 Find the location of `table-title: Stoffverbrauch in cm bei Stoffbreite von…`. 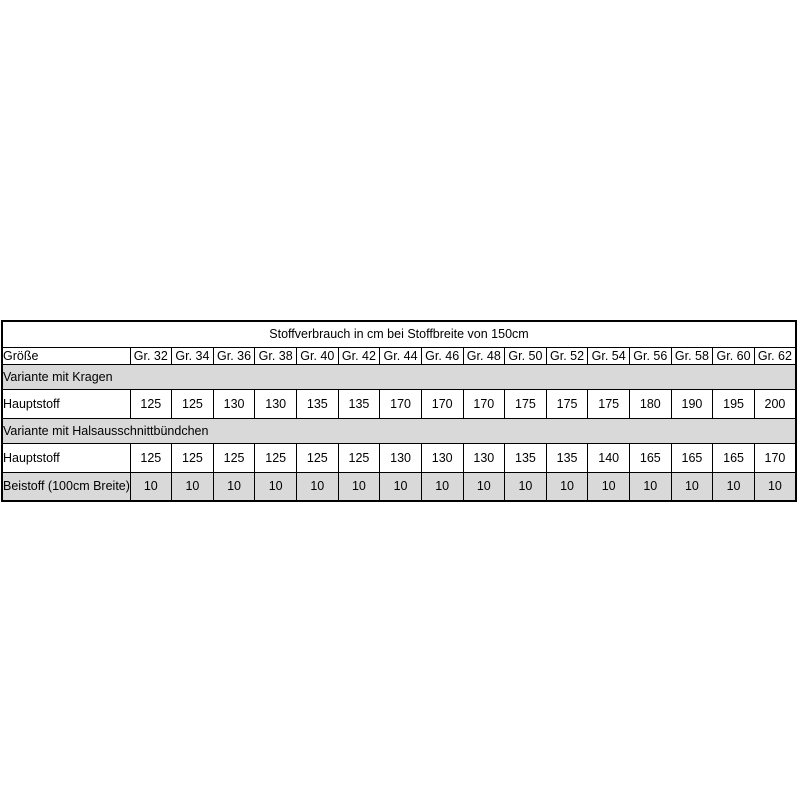

table-title: Stoffverbrauch in cm bei Stoffbreite von… is located at coordinates (399, 334).